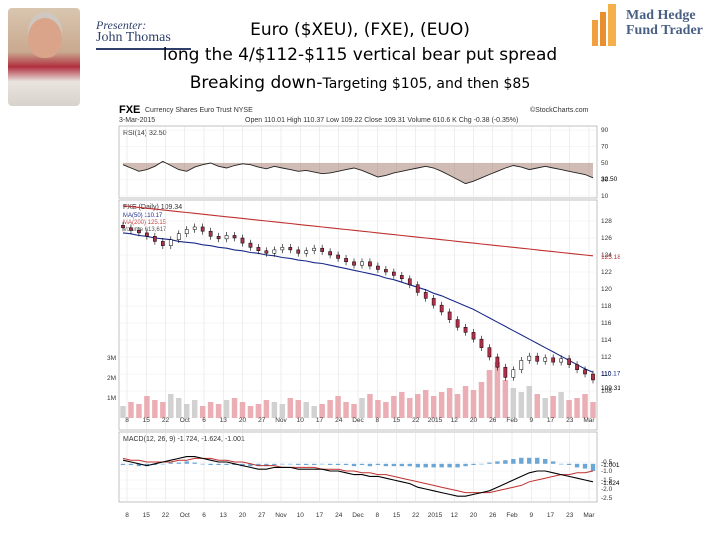 This screenshot has width=720, height=540. What do you see at coordinates (607, 471) in the screenshot?
I see `macd-tick-label: -1.0` at bounding box center [607, 471].